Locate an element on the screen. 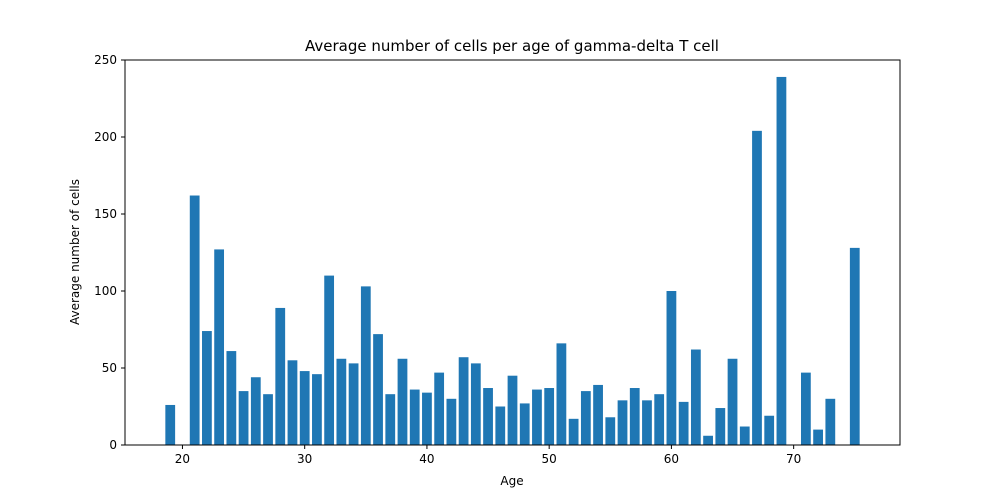 The height and width of the screenshot is (500, 1000). x-tick-label: 50 is located at coordinates (549, 459).